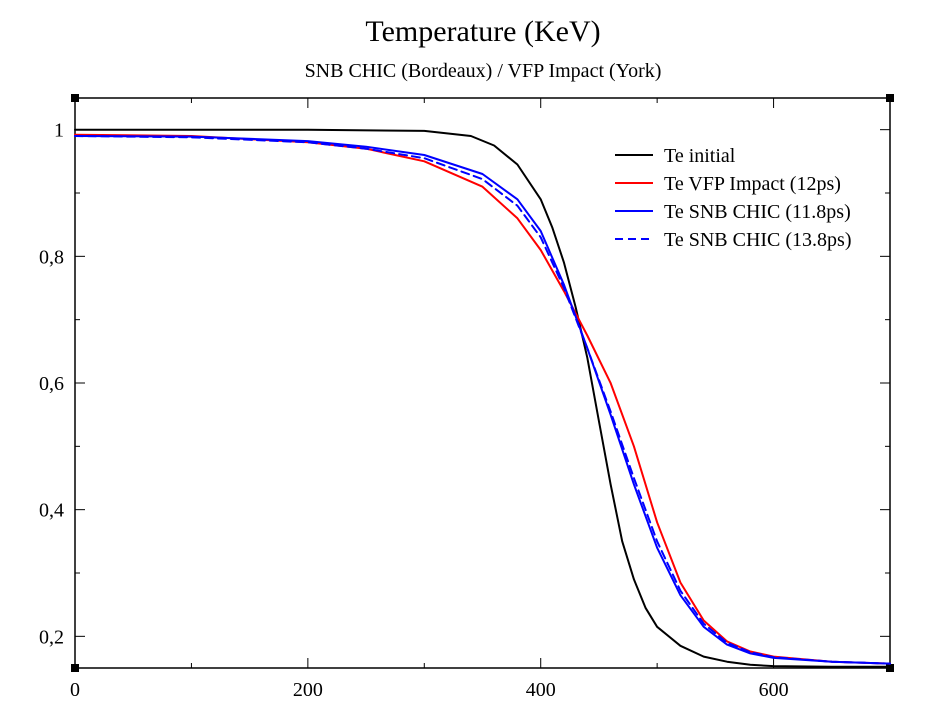 Image resolution: width=952 pixels, height=703 pixels. What do you see at coordinates (483, 71) in the screenshot?
I see `chart-subtitle: SNB CHIC (Bordeaux) / VFP Impact (York)` at bounding box center [483, 71].